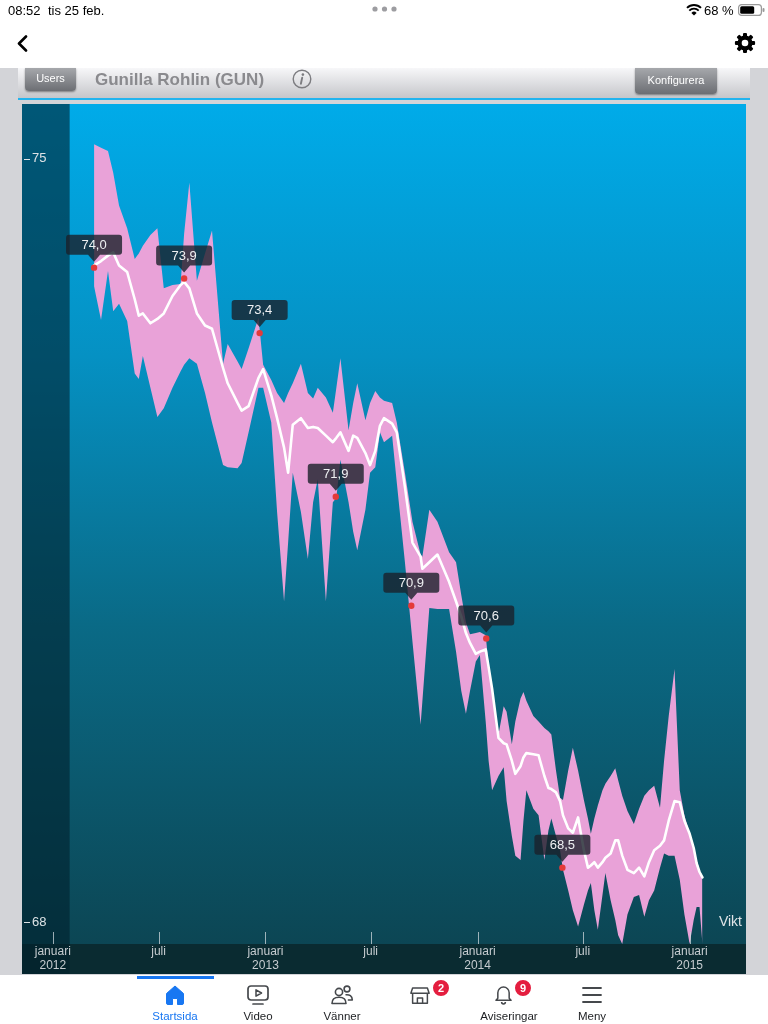 The image size is (768, 1024). I want to click on x-tick-label: januari 2012, so click(52, 958).